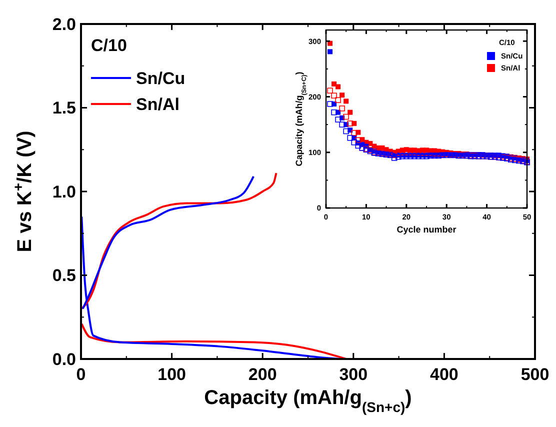 Image resolution: width=556 pixels, height=427 pixels. Describe the element at coordinates (308, 401) in the screenshot. I see `x-axis-title: Capacity (mAh/g$_{(Sn+c)}$)` at that location.